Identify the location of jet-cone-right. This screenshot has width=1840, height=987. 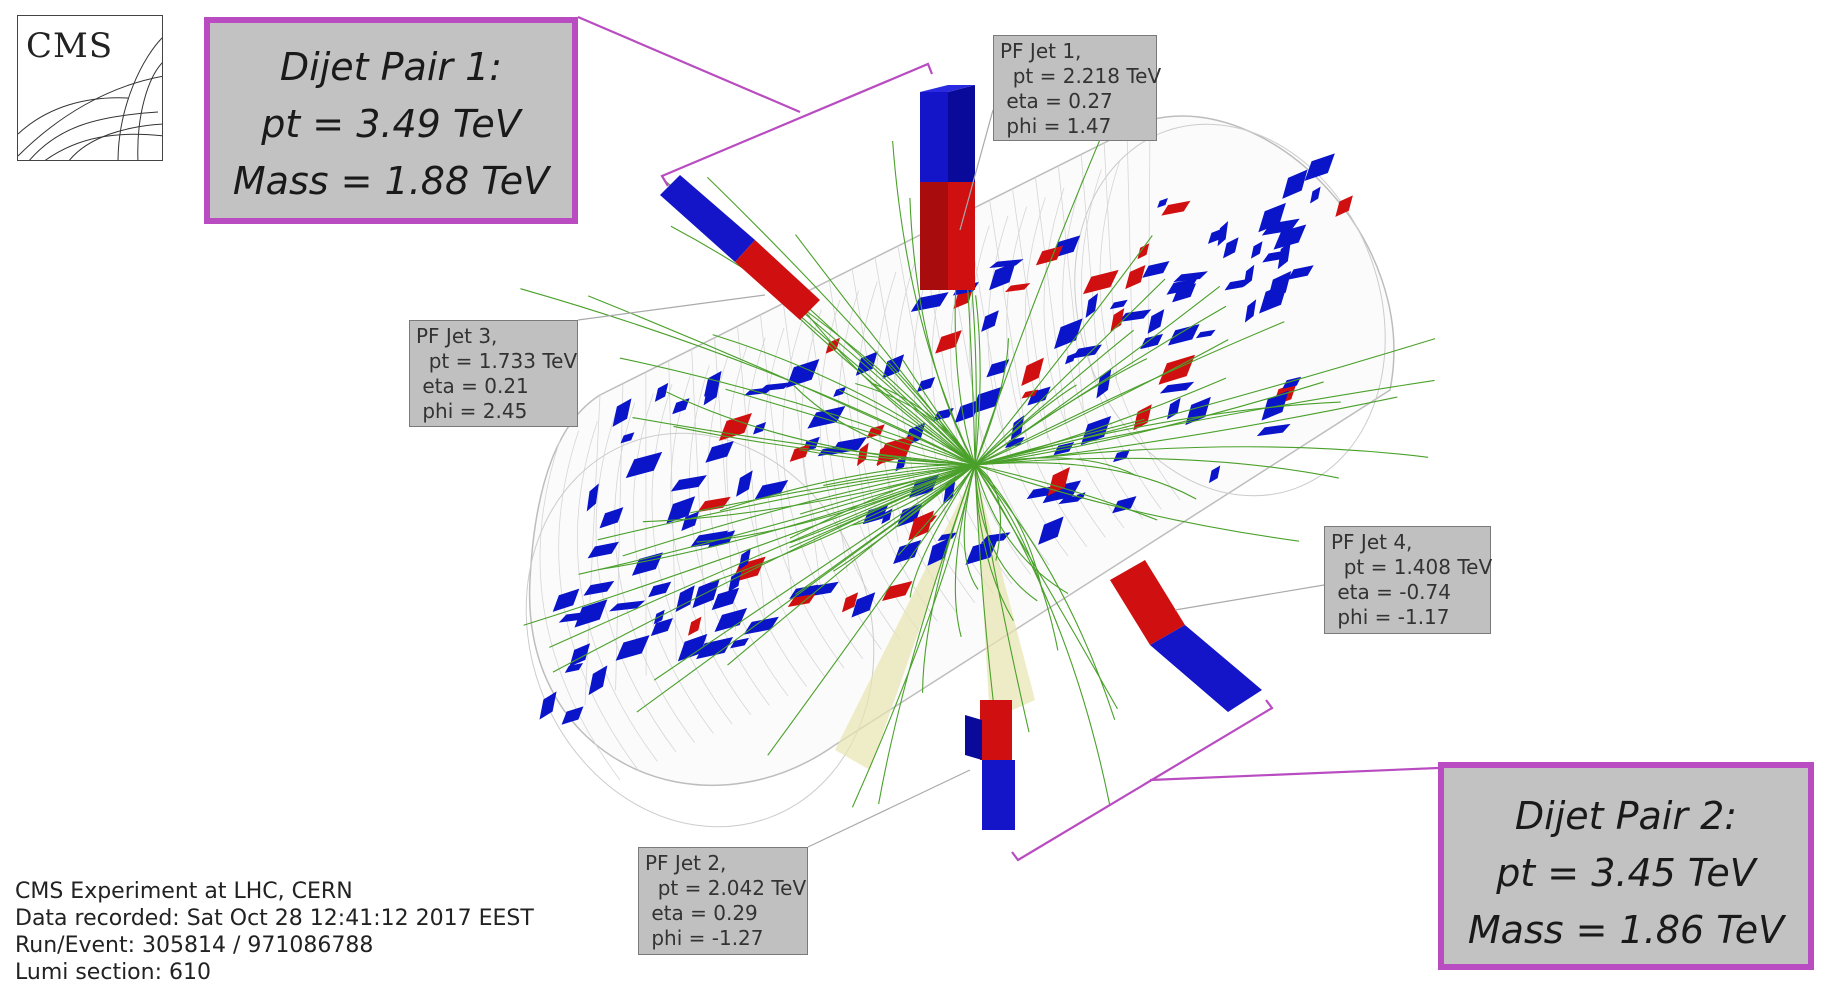
(1005, 595).